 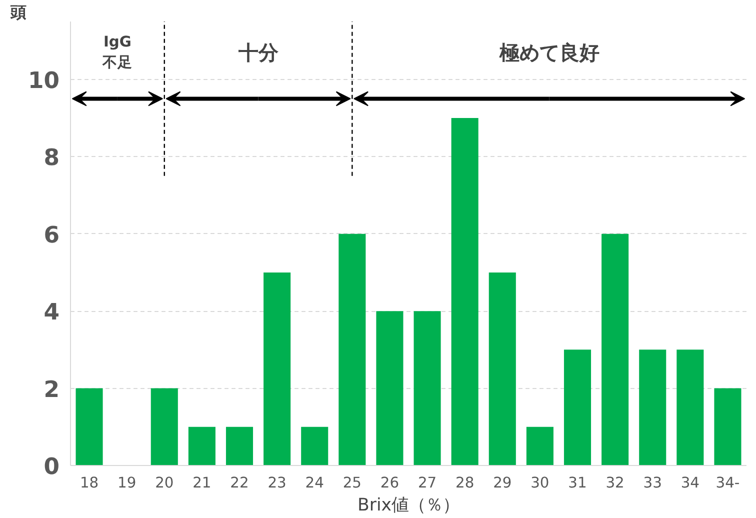 What do you see at coordinates (44, 81) in the screenshot?
I see `y-tick-label: 10` at bounding box center [44, 81].